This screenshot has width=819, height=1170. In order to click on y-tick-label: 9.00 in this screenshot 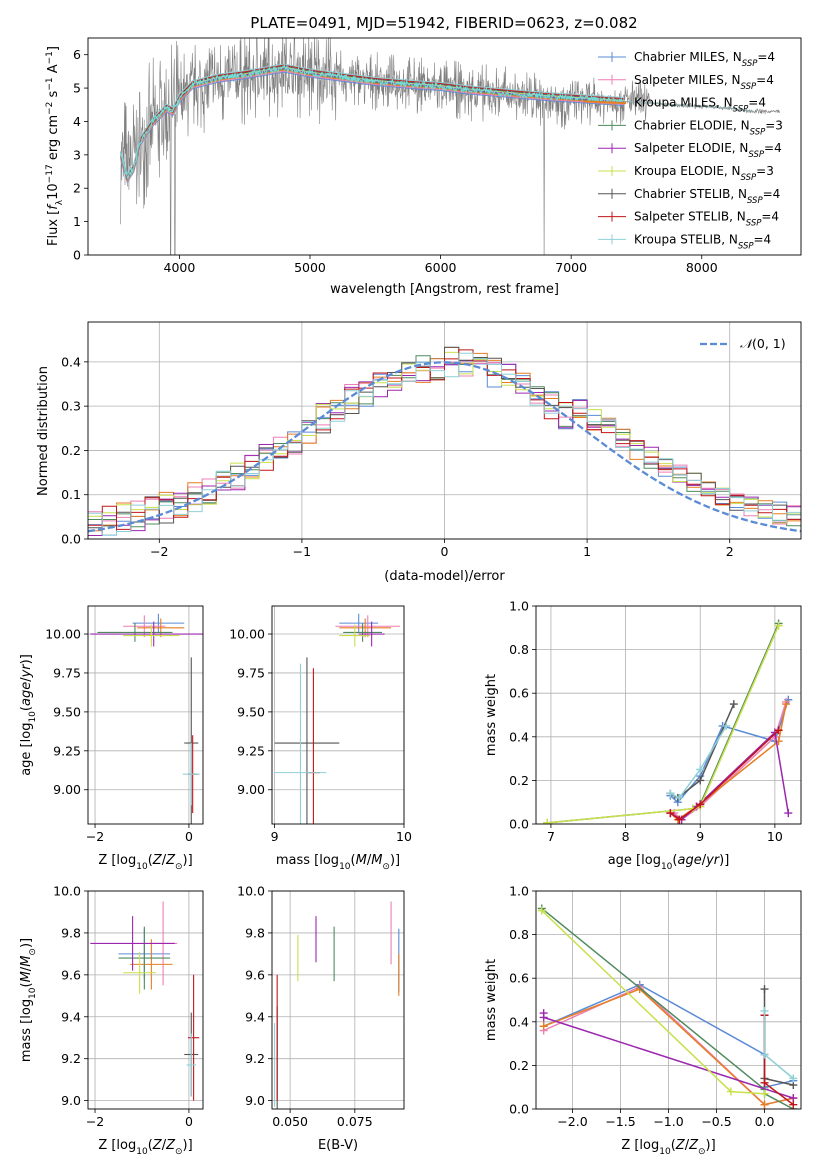, I will do `click(251, 789)`.